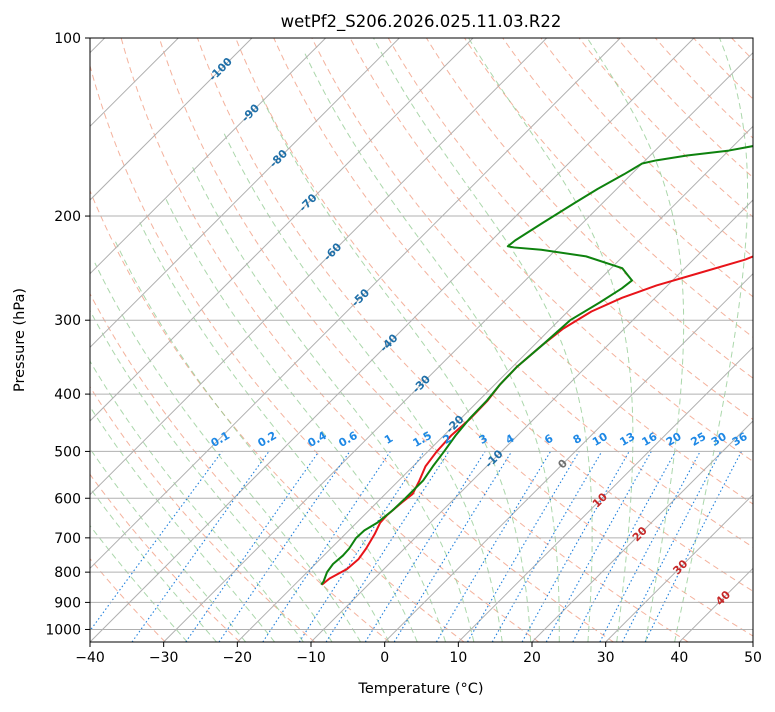 Image resolution: width=775 pixels, height=712 pixels. What do you see at coordinates (311, 658) in the screenshot?
I see `x-tick-label: −10` at bounding box center [311, 658].